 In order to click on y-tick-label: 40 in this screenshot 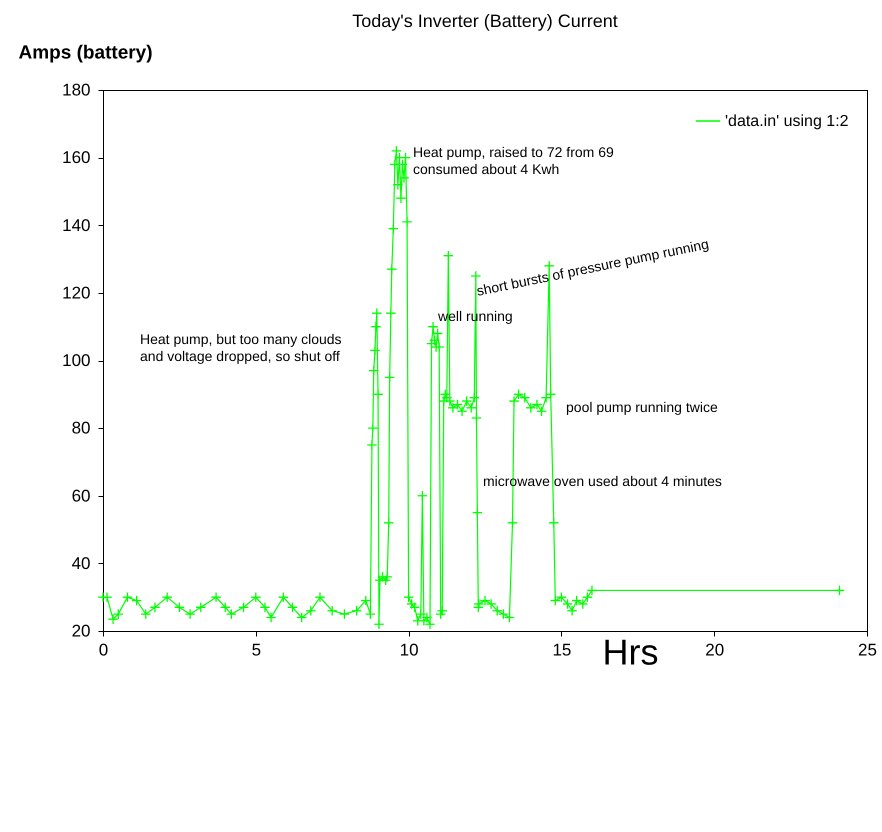, I will do `click(81, 563)`.